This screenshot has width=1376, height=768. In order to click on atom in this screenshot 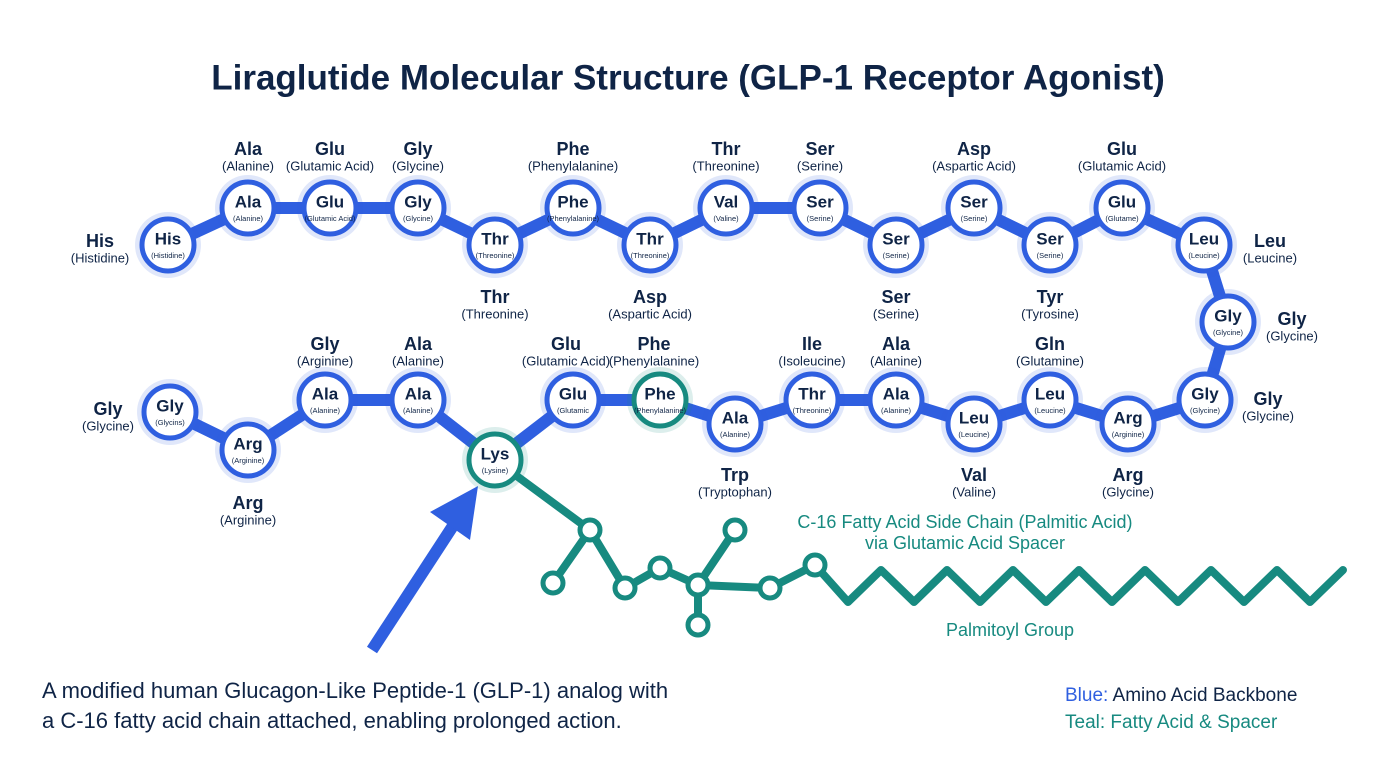, I will do `click(553, 583)`.